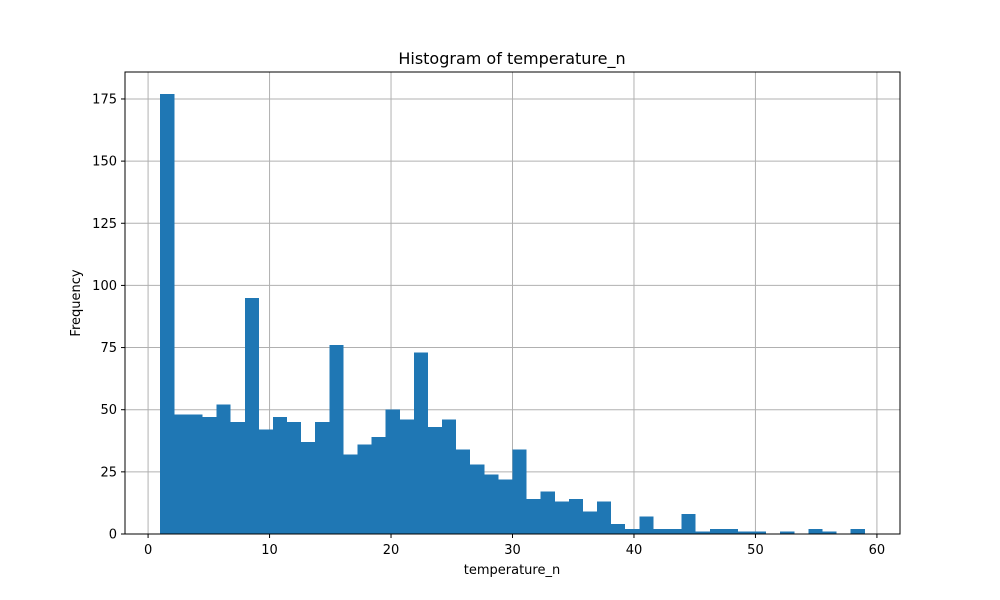 The height and width of the screenshot is (600, 1000). What do you see at coordinates (108, 472) in the screenshot?
I see `y-tick-label: 25` at bounding box center [108, 472].